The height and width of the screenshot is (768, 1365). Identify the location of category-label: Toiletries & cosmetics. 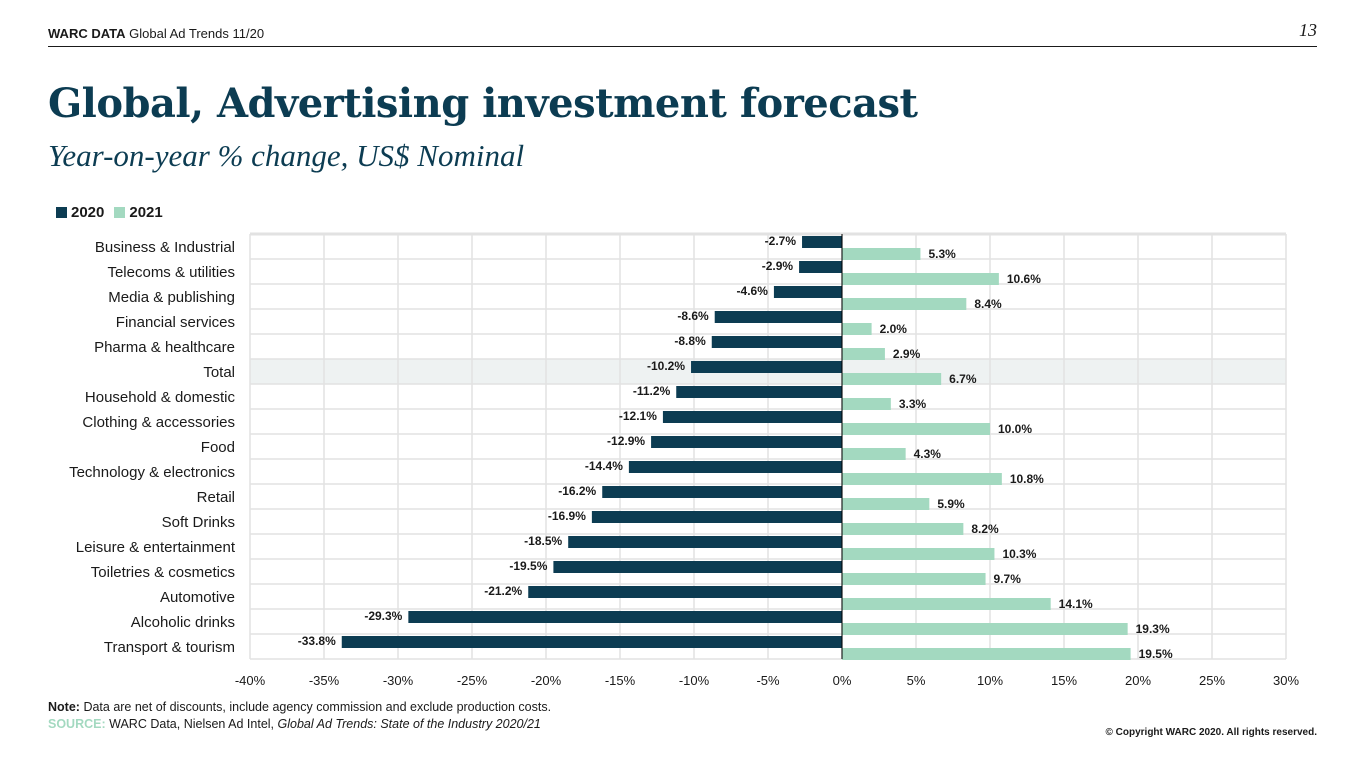
(163, 572).